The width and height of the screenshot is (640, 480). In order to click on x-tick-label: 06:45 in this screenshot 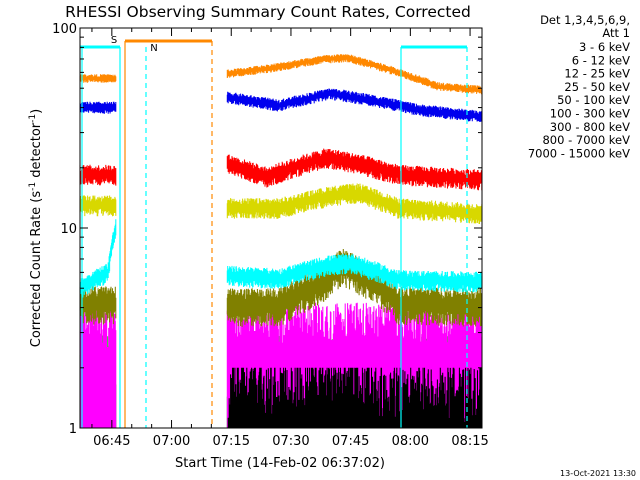, I will do `click(111, 441)`.